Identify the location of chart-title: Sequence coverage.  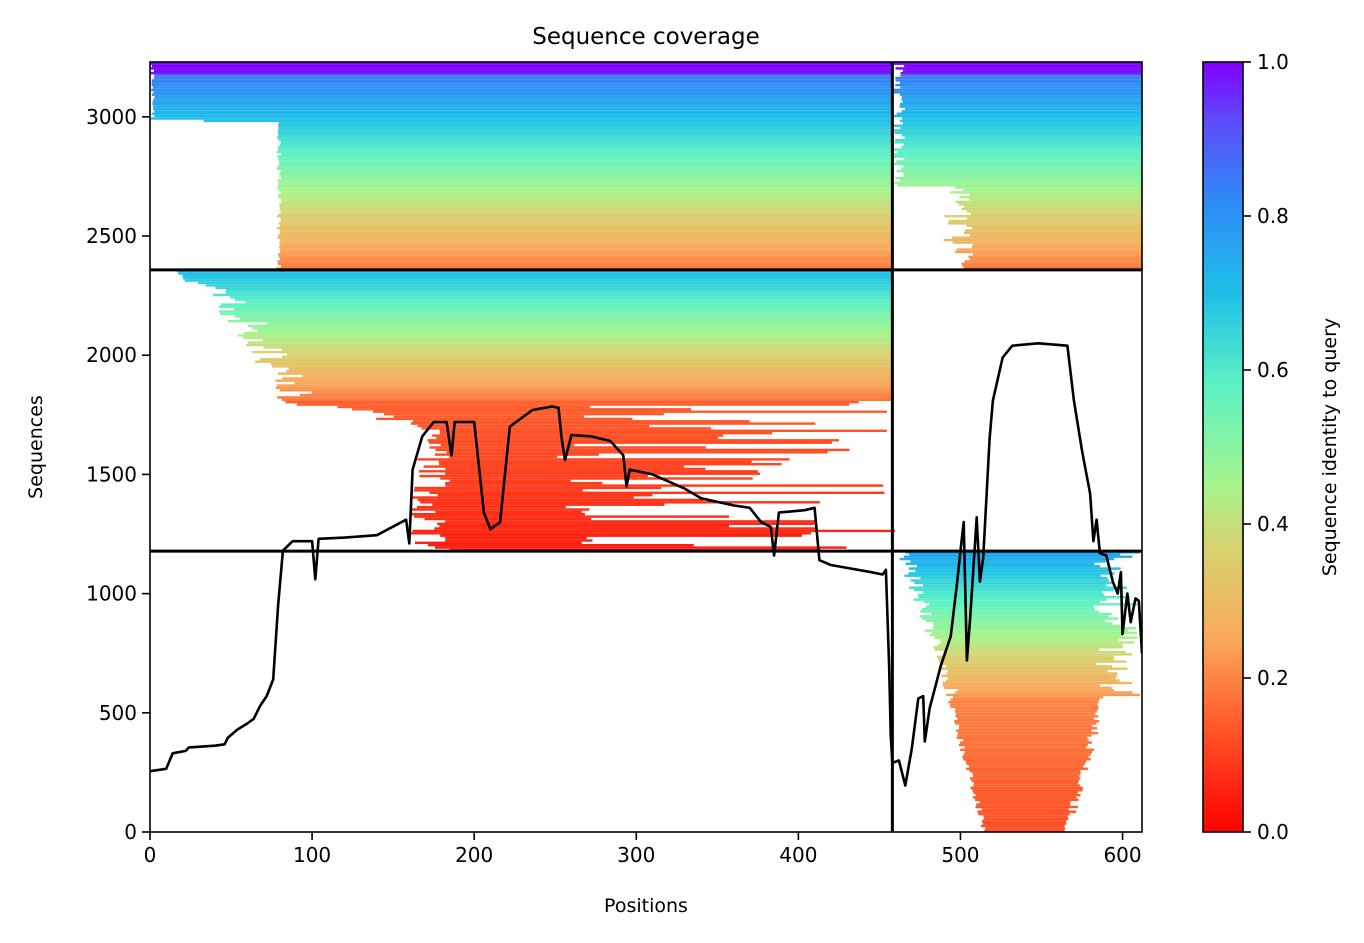
(646, 37).